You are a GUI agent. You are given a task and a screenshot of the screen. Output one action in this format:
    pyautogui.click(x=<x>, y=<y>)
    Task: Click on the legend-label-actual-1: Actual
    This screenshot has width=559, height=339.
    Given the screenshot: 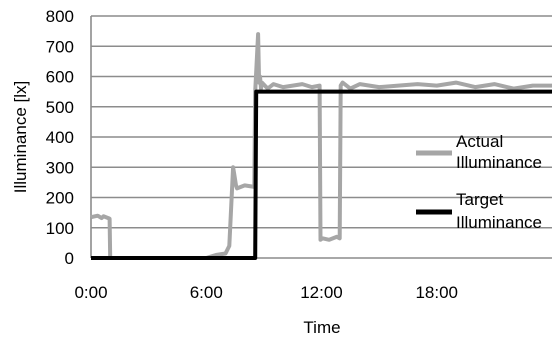 What is the action you would take?
    pyautogui.click(x=479, y=141)
    